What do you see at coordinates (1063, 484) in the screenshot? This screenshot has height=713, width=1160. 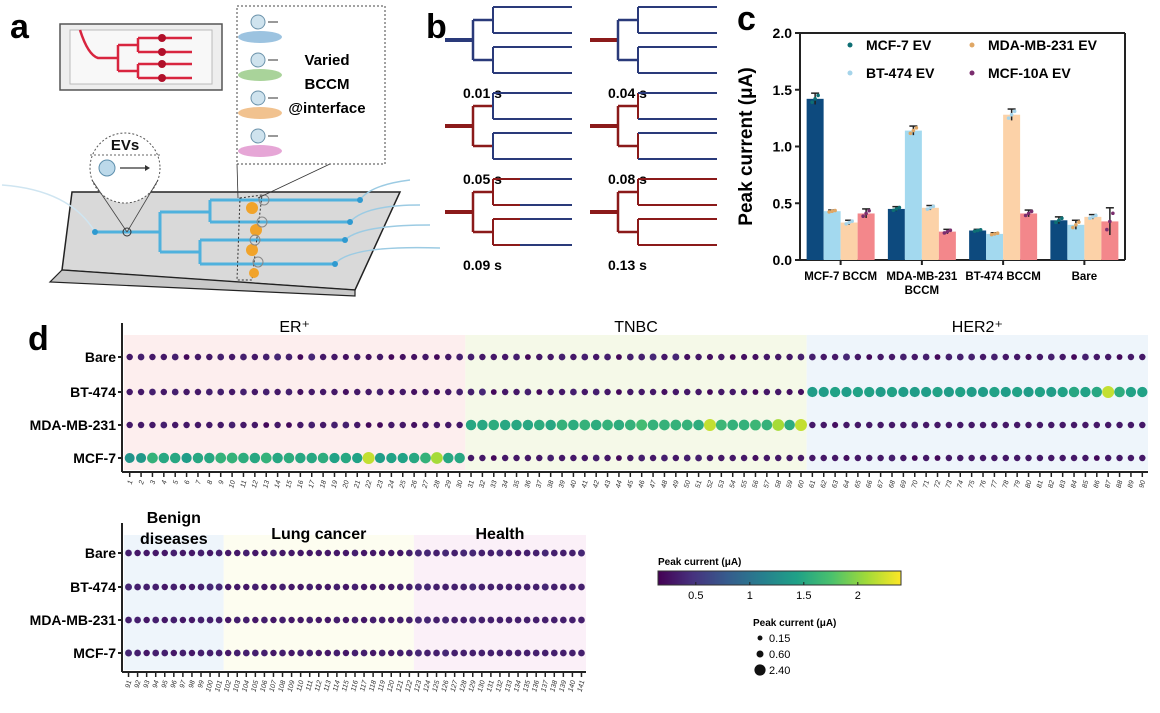 I see `sample-id: 83` at bounding box center [1063, 484].